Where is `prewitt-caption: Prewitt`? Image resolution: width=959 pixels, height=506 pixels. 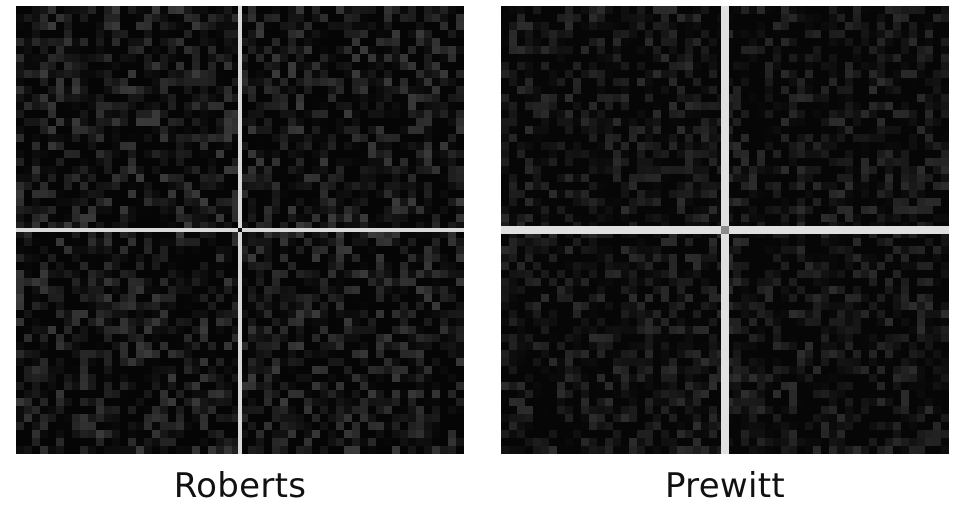 prewitt-caption: Prewitt is located at coordinates (725, 486).